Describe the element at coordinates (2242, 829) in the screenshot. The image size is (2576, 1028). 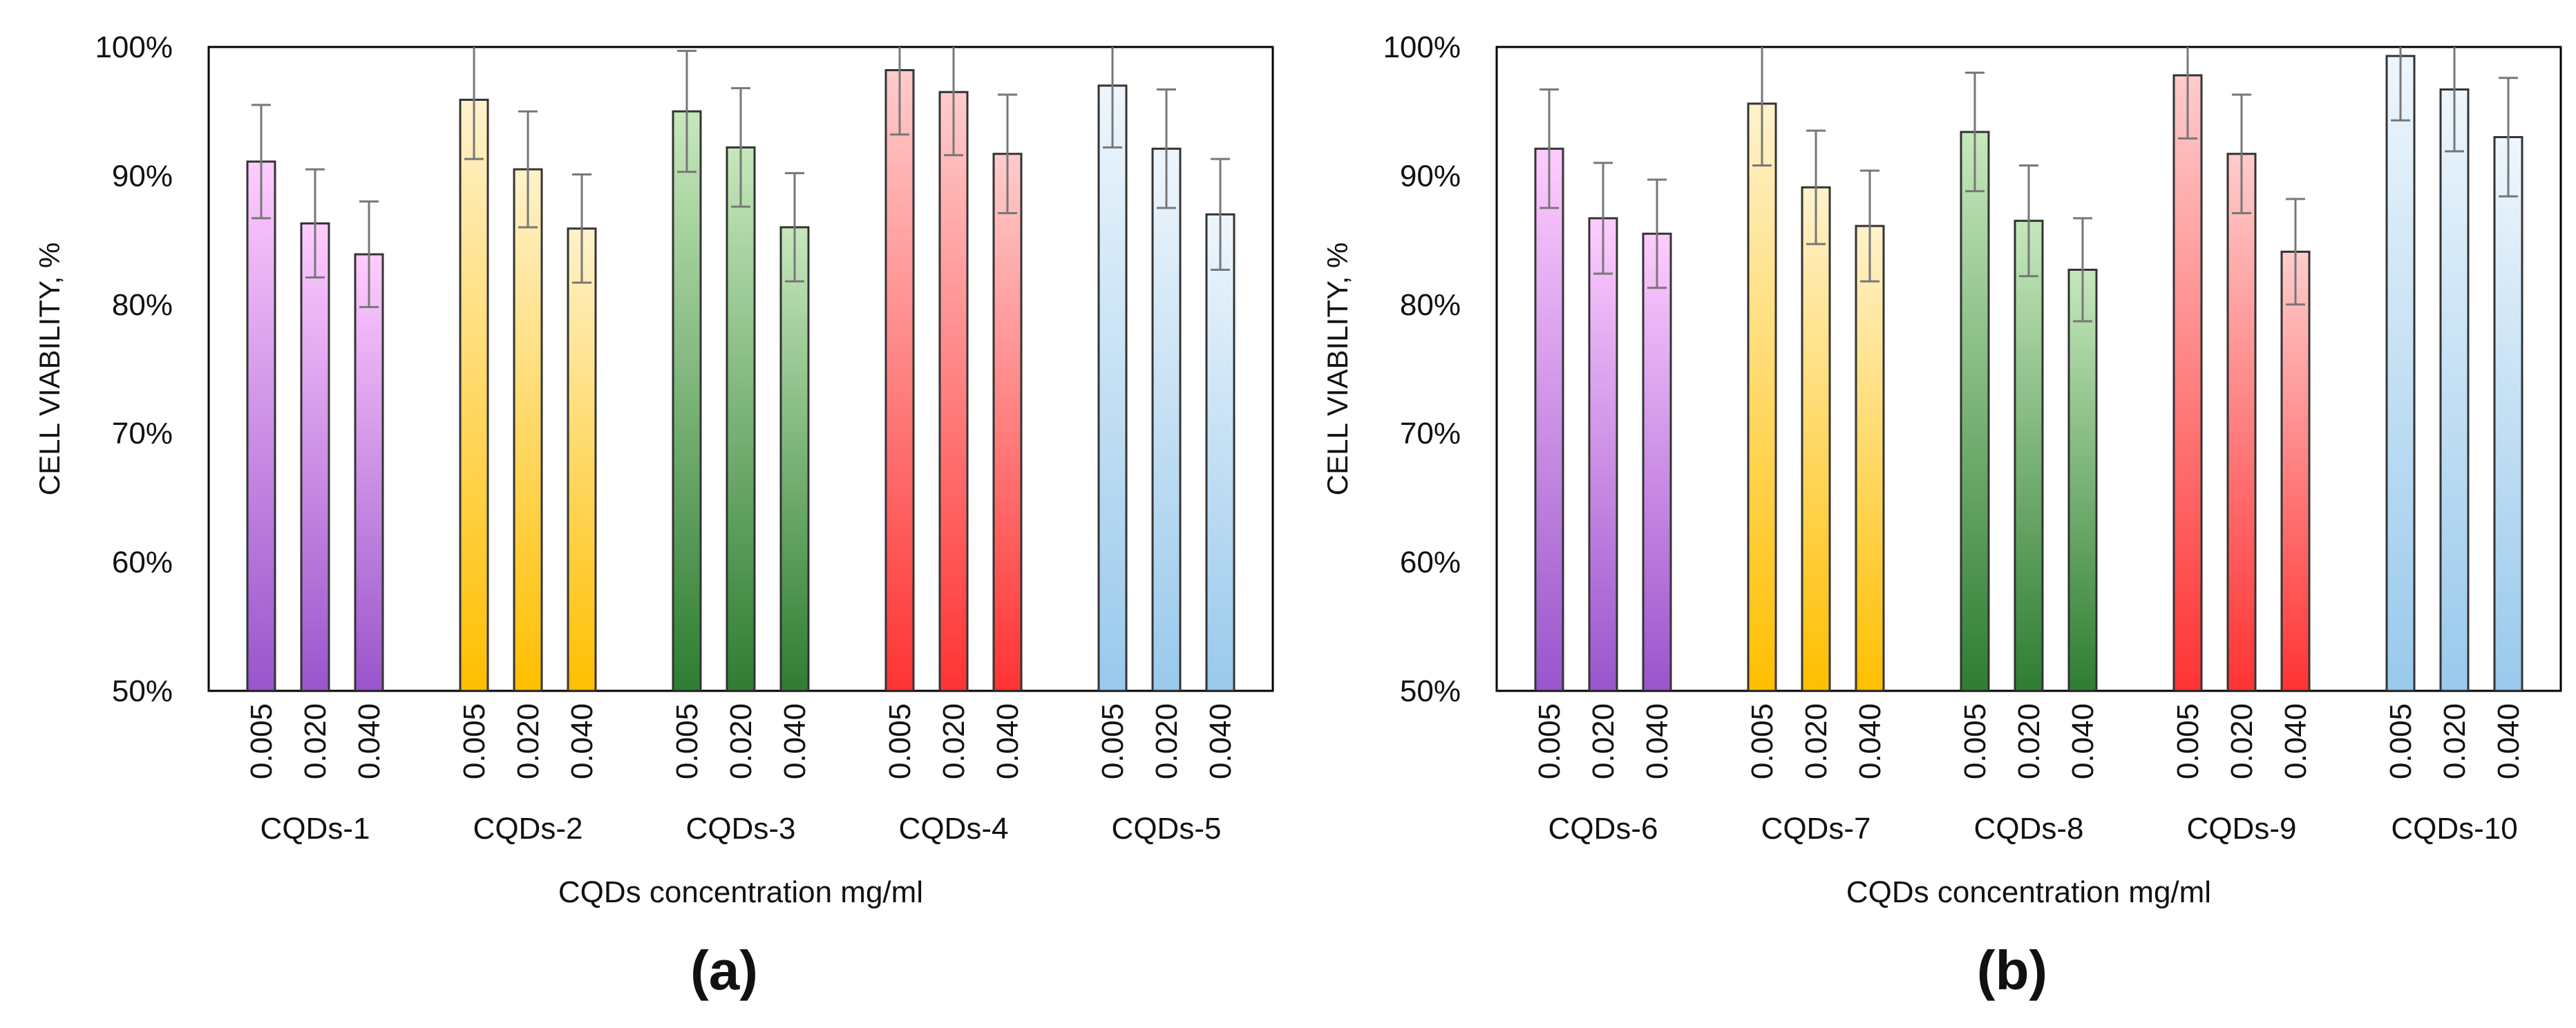
I see `group-label: CQDs-9` at that location.